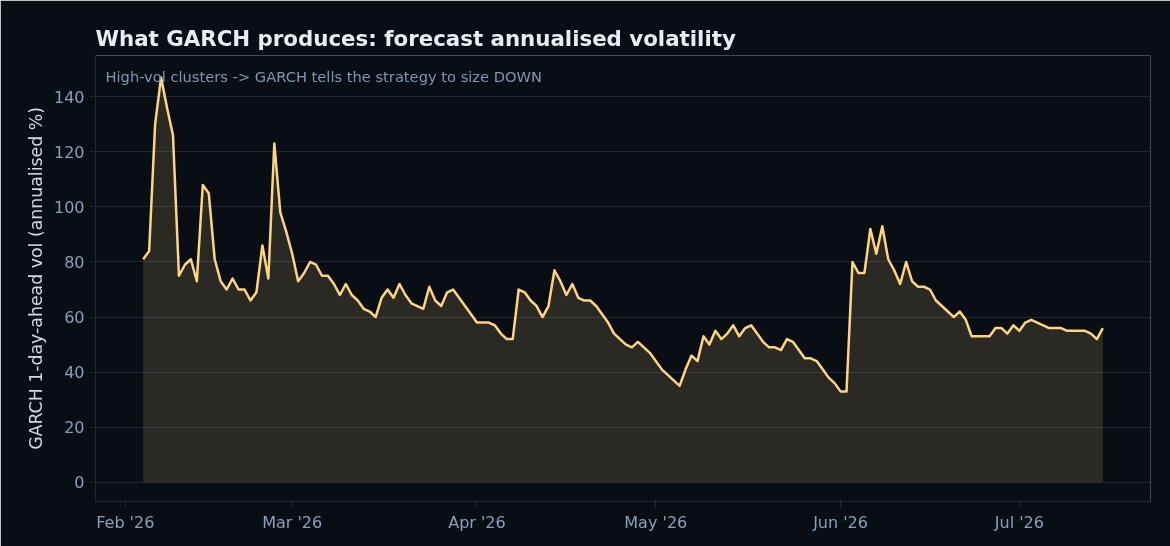  I want to click on y-tick-label: 100, so click(69, 207).